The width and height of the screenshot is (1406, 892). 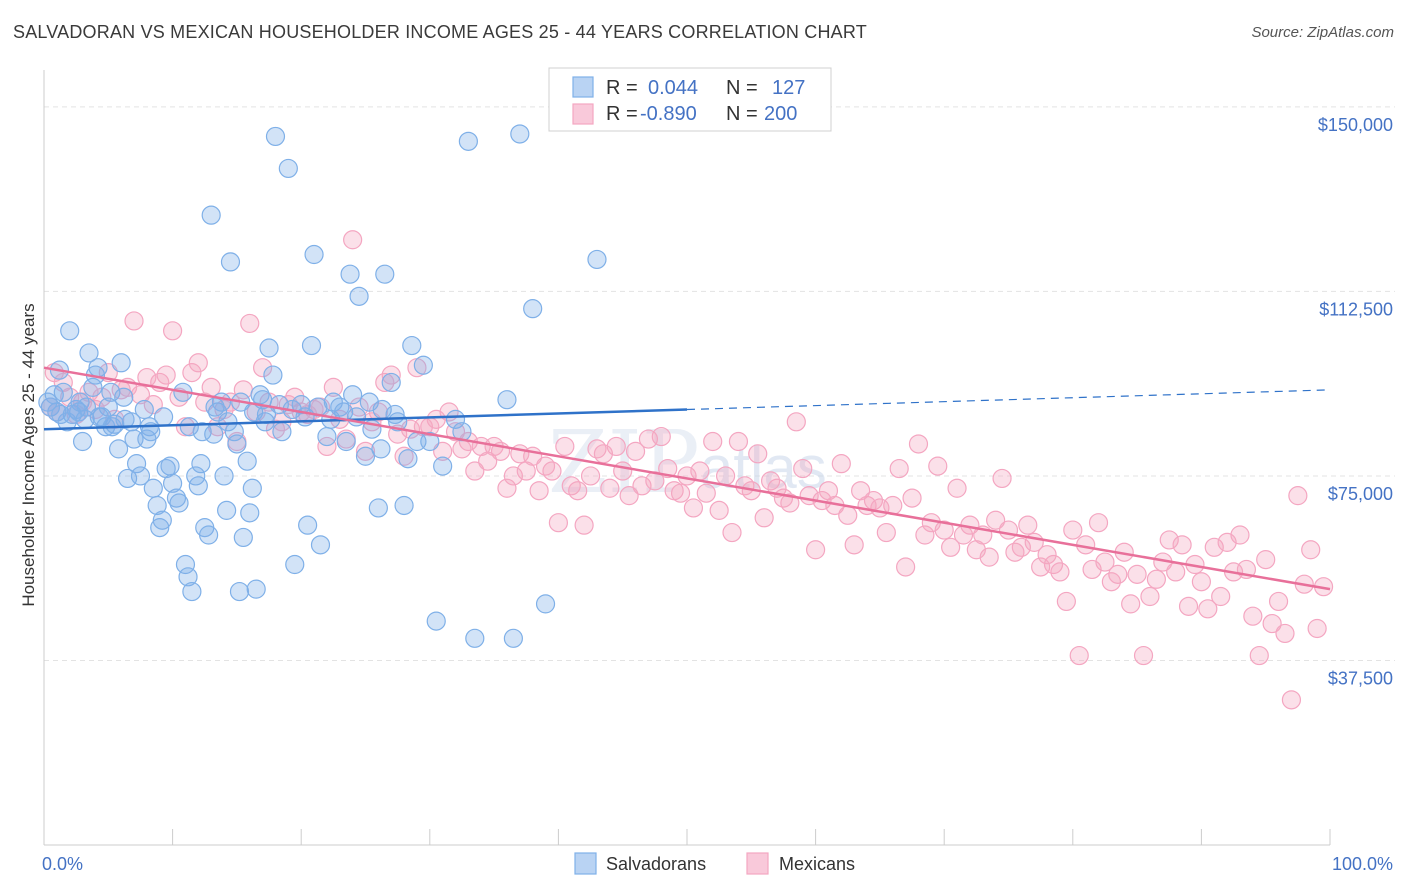 I want to click on x-tick-label: 100.0%, so click(x=1362, y=864).